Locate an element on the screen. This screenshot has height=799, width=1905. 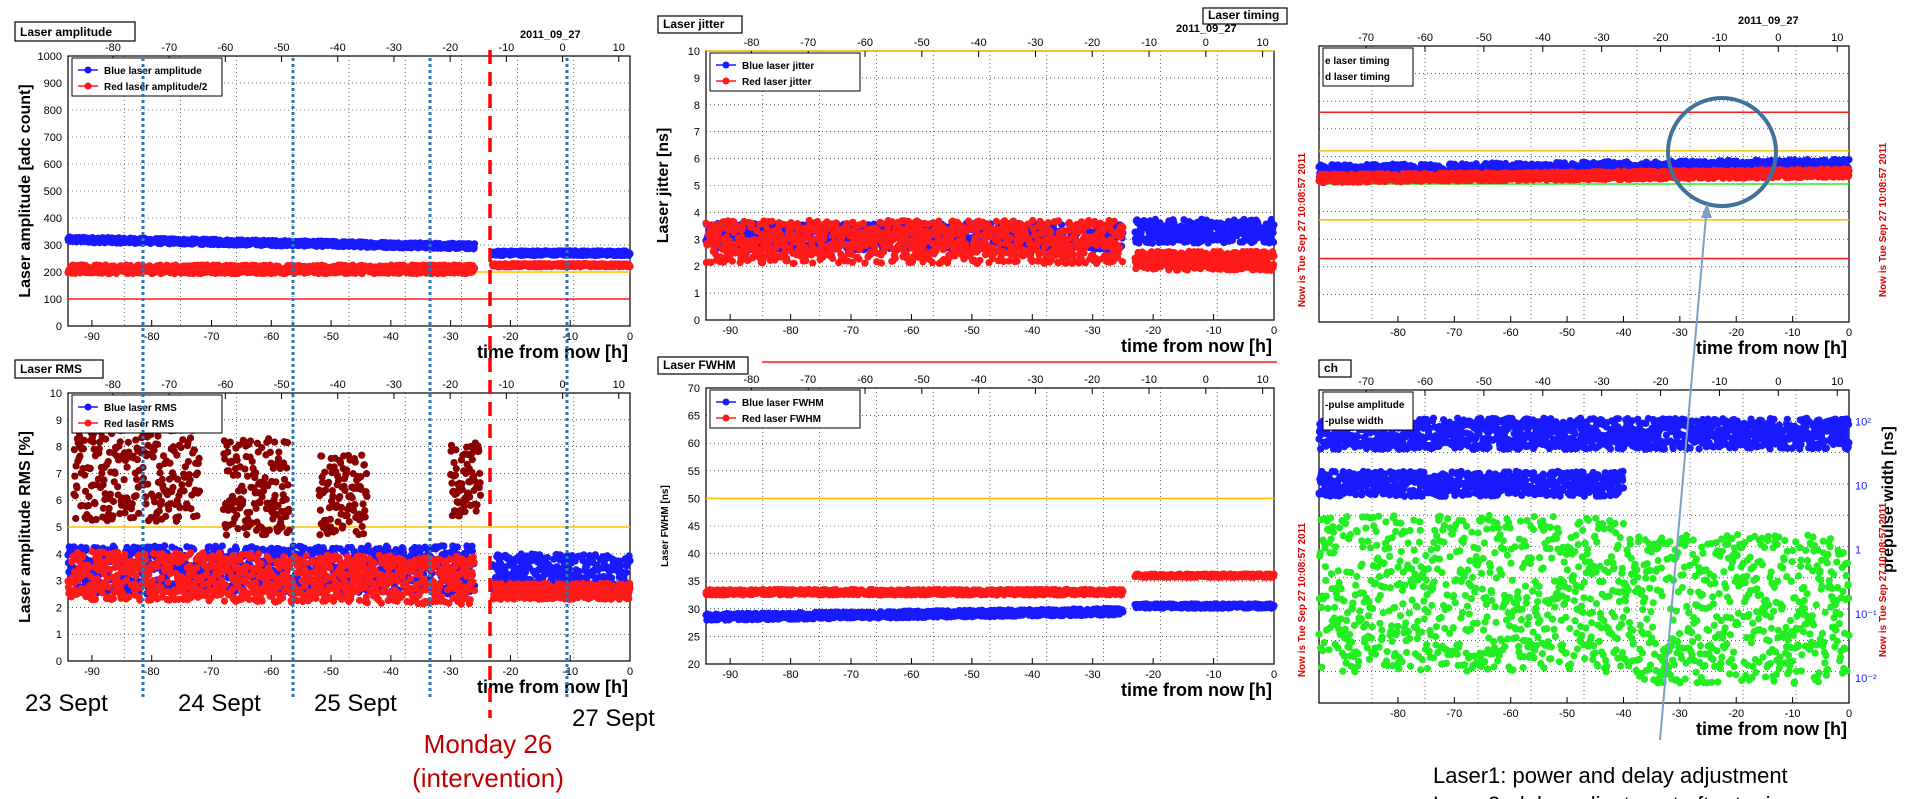
y-tick-label: 0 is located at coordinates (59, 327).